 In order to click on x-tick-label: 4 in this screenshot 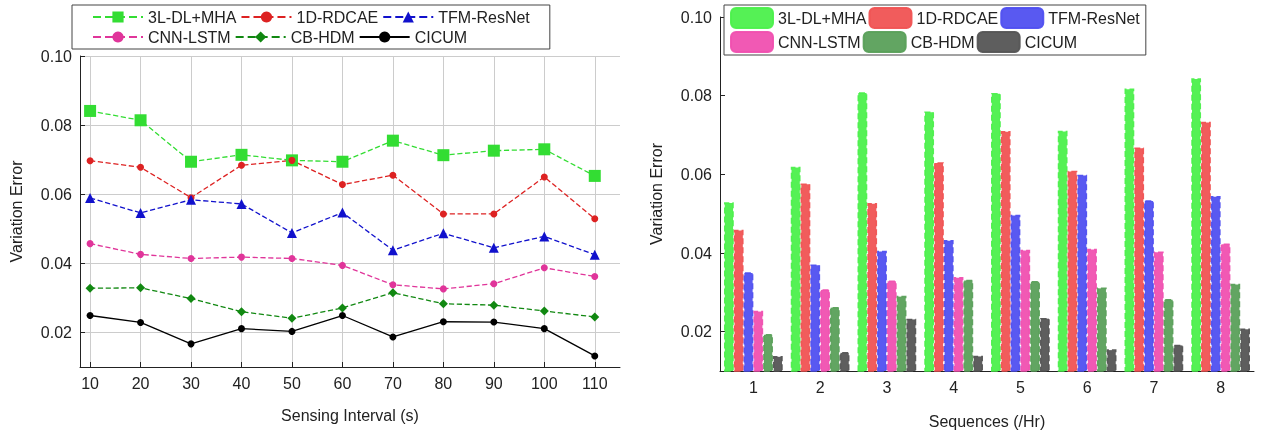, I will do `click(954, 387)`.